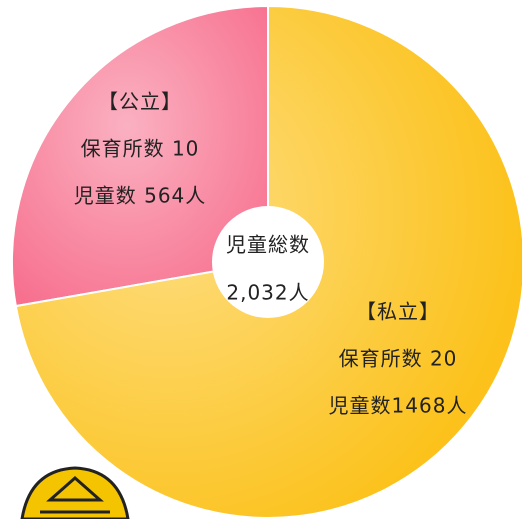 Image resolution: width=522 pixels, height=519 pixels. Describe the element at coordinates (398, 406) in the screenshot. I see `value-label: 児童数1468人` at that location.